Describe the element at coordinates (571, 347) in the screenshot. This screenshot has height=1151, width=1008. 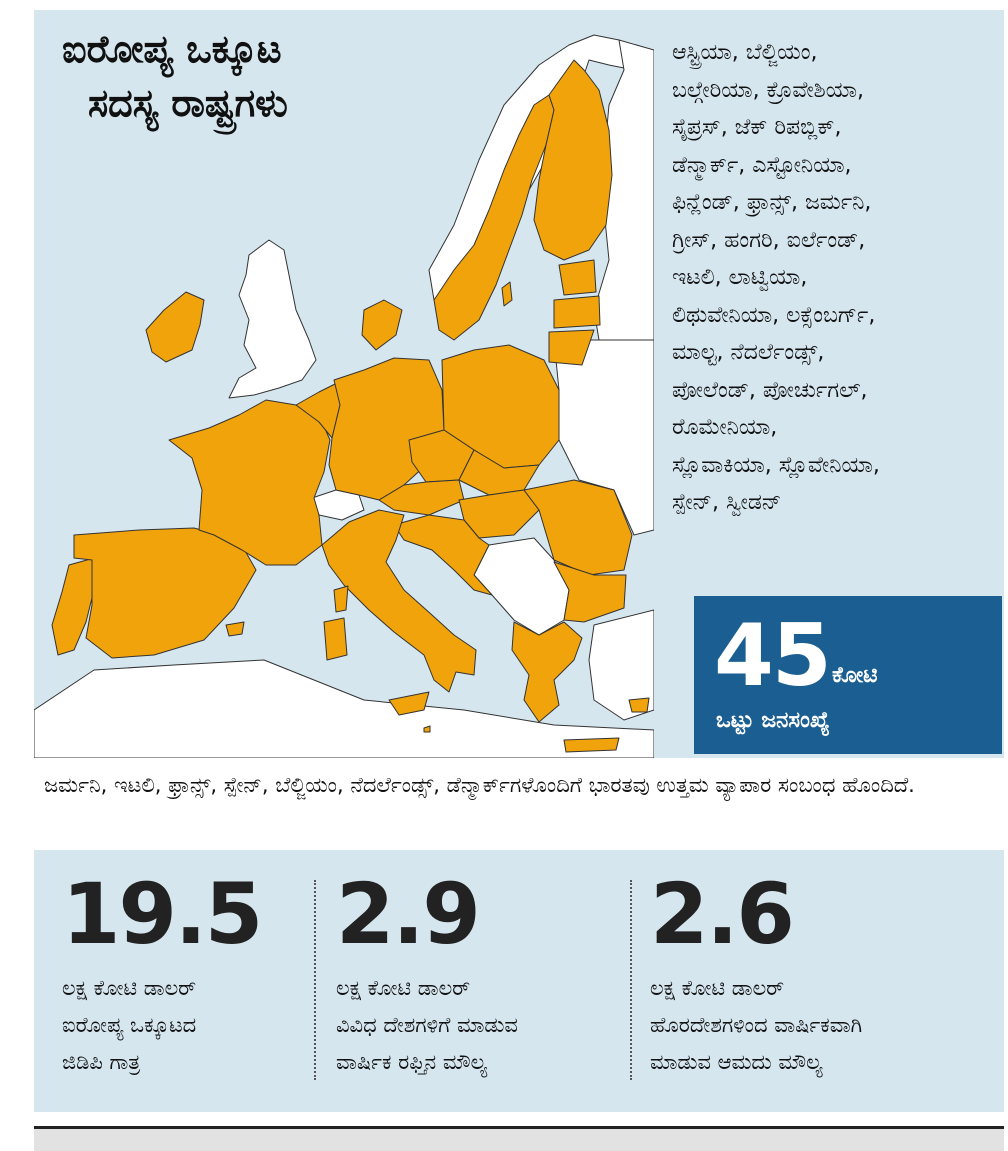
I see `lithuania-region` at that location.